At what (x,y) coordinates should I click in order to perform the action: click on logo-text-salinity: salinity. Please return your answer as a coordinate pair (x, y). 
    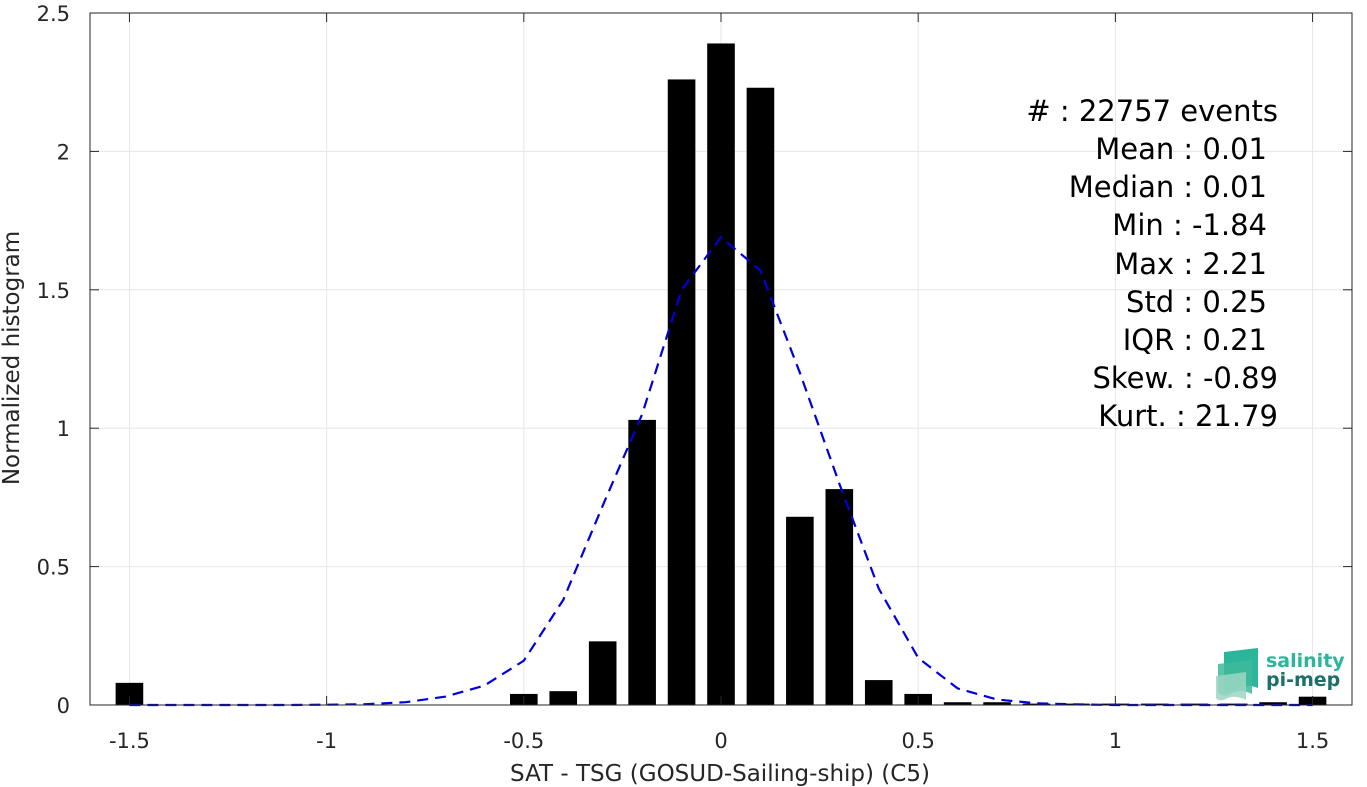
    Looking at the image, I should click on (1305, 661).